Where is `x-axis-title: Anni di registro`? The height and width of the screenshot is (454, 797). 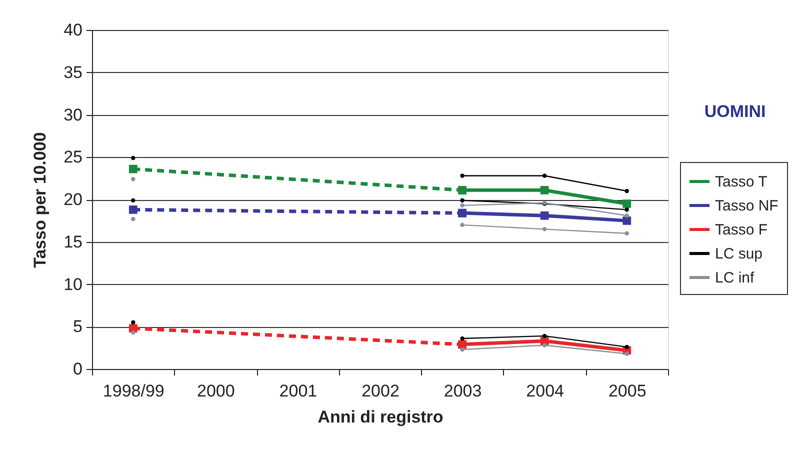 x-axis-title: Anni di registro is located at coordinates (381, 417).